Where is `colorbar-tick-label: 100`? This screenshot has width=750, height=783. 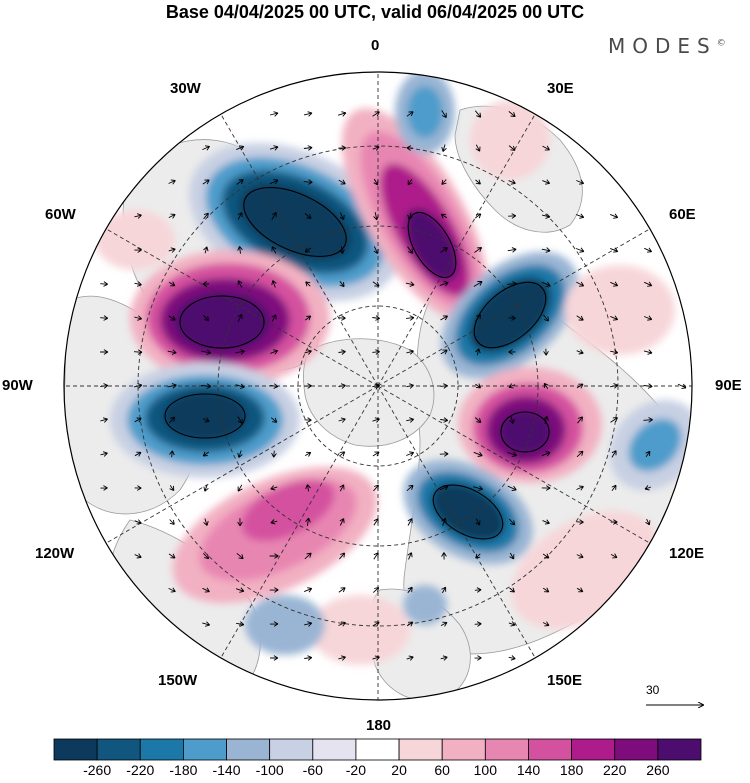
colorbar-tick-label: 100 is located at coordinates (485, 770).